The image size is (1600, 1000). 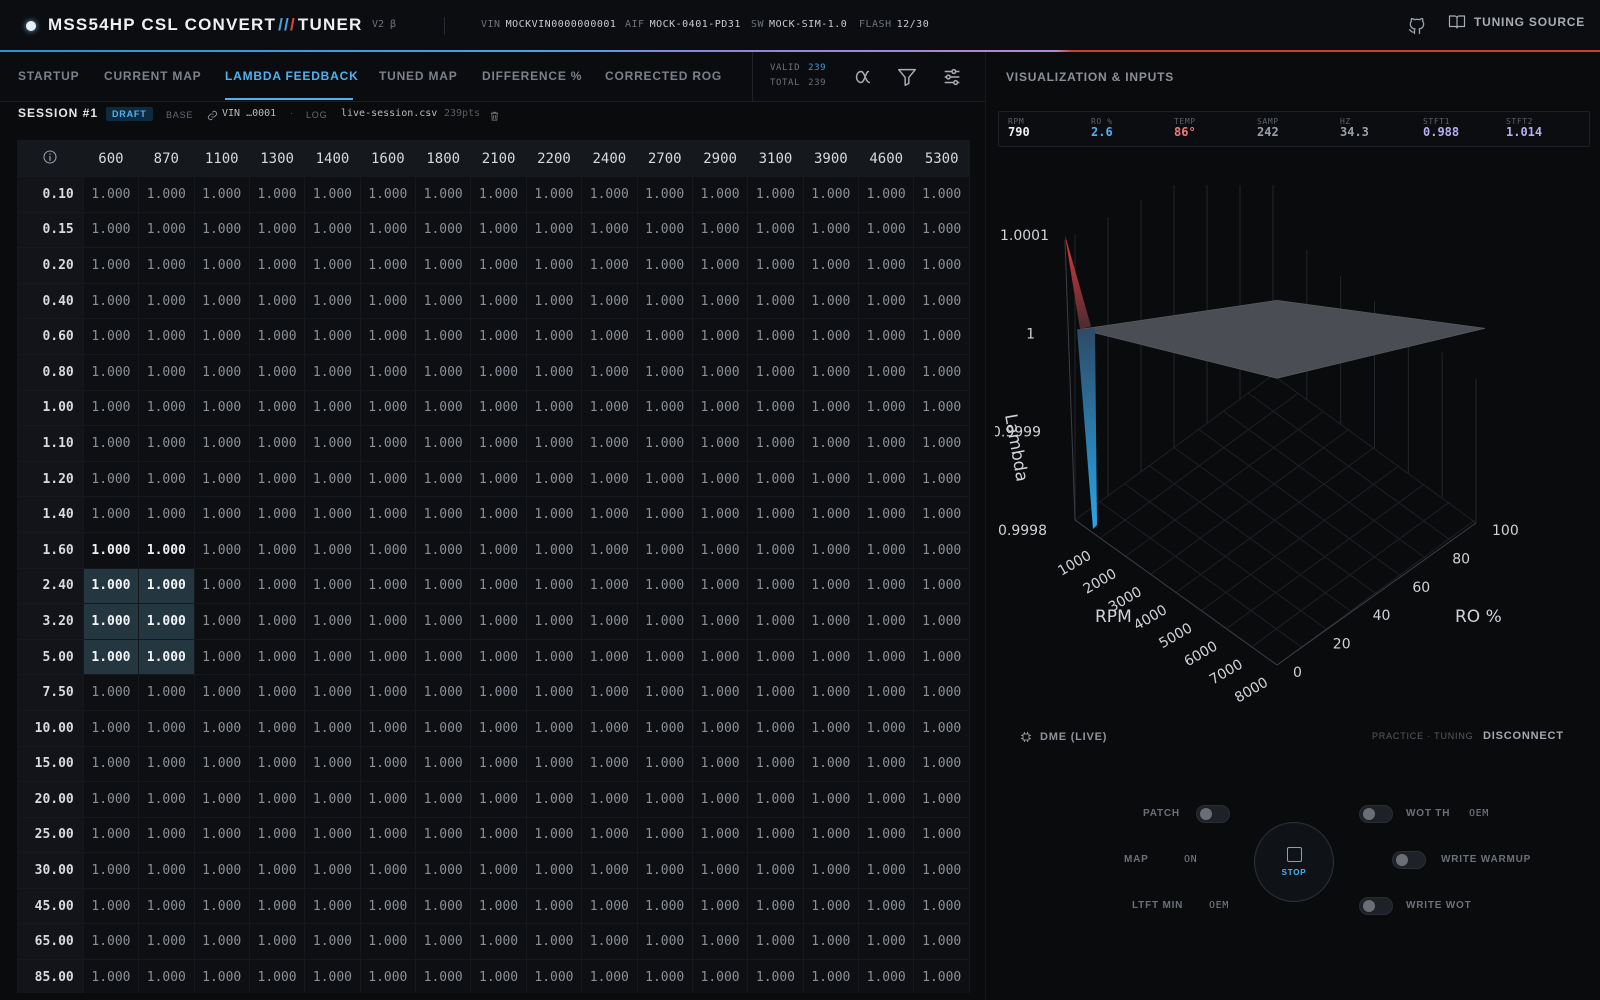 I want to click on ltft-min-value: OEM, so click(x=1219, y=905).